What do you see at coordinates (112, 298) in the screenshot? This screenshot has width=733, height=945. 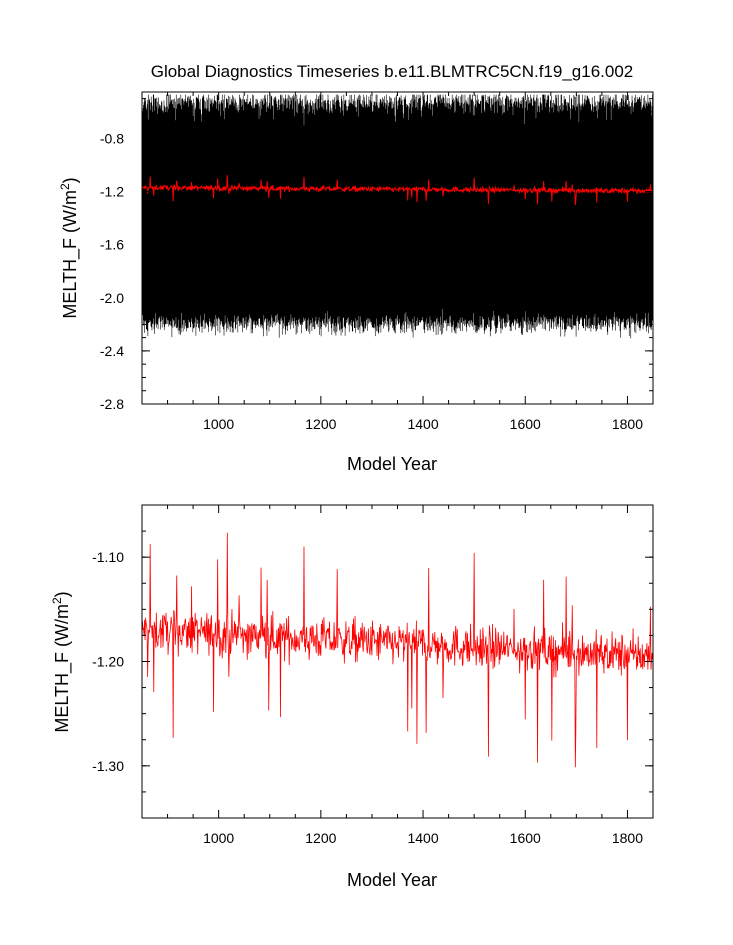 I see `top-y-tick-label: -2.0` at bounding box center [112, 298].